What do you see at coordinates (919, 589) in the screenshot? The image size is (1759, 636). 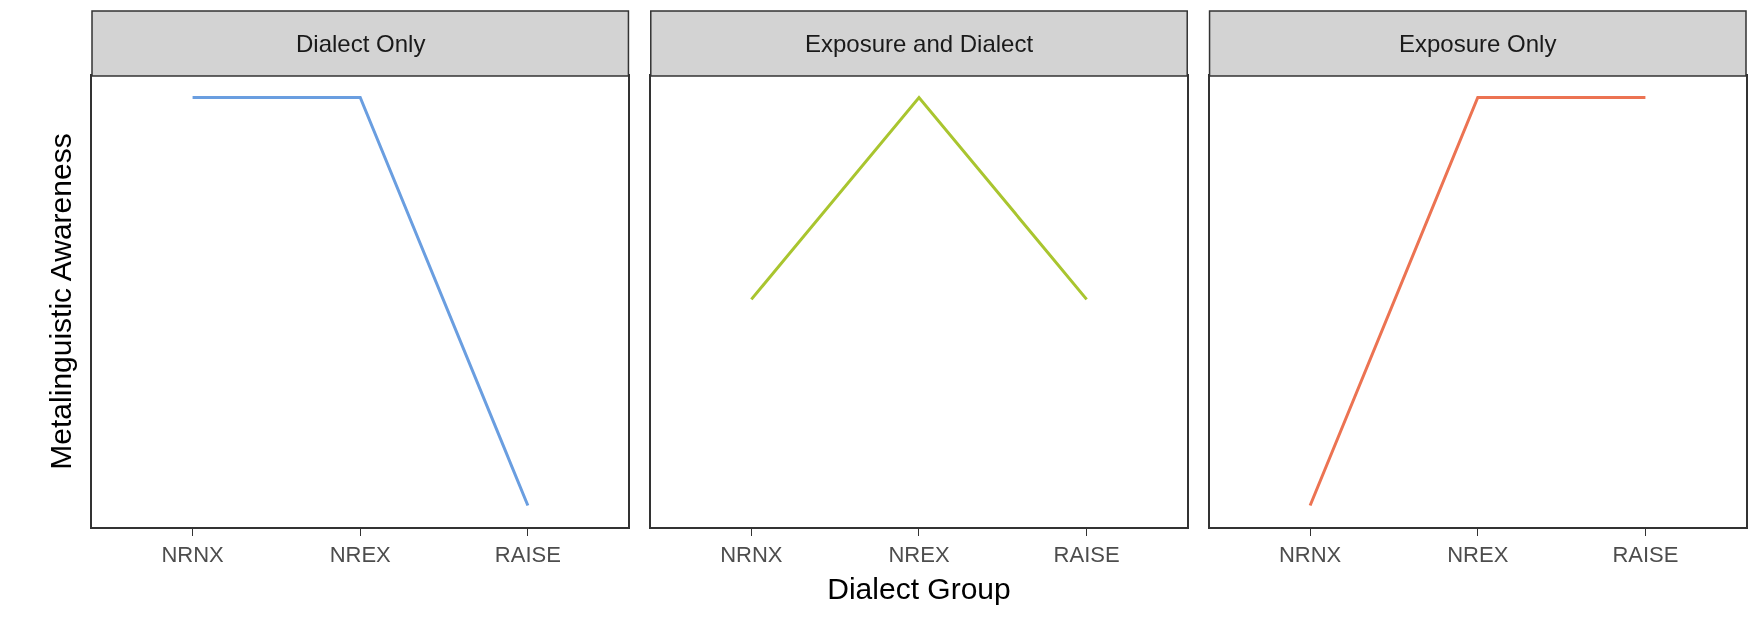 I see `x-axis-title: Dialect Group` at bounding box center [919, 589].